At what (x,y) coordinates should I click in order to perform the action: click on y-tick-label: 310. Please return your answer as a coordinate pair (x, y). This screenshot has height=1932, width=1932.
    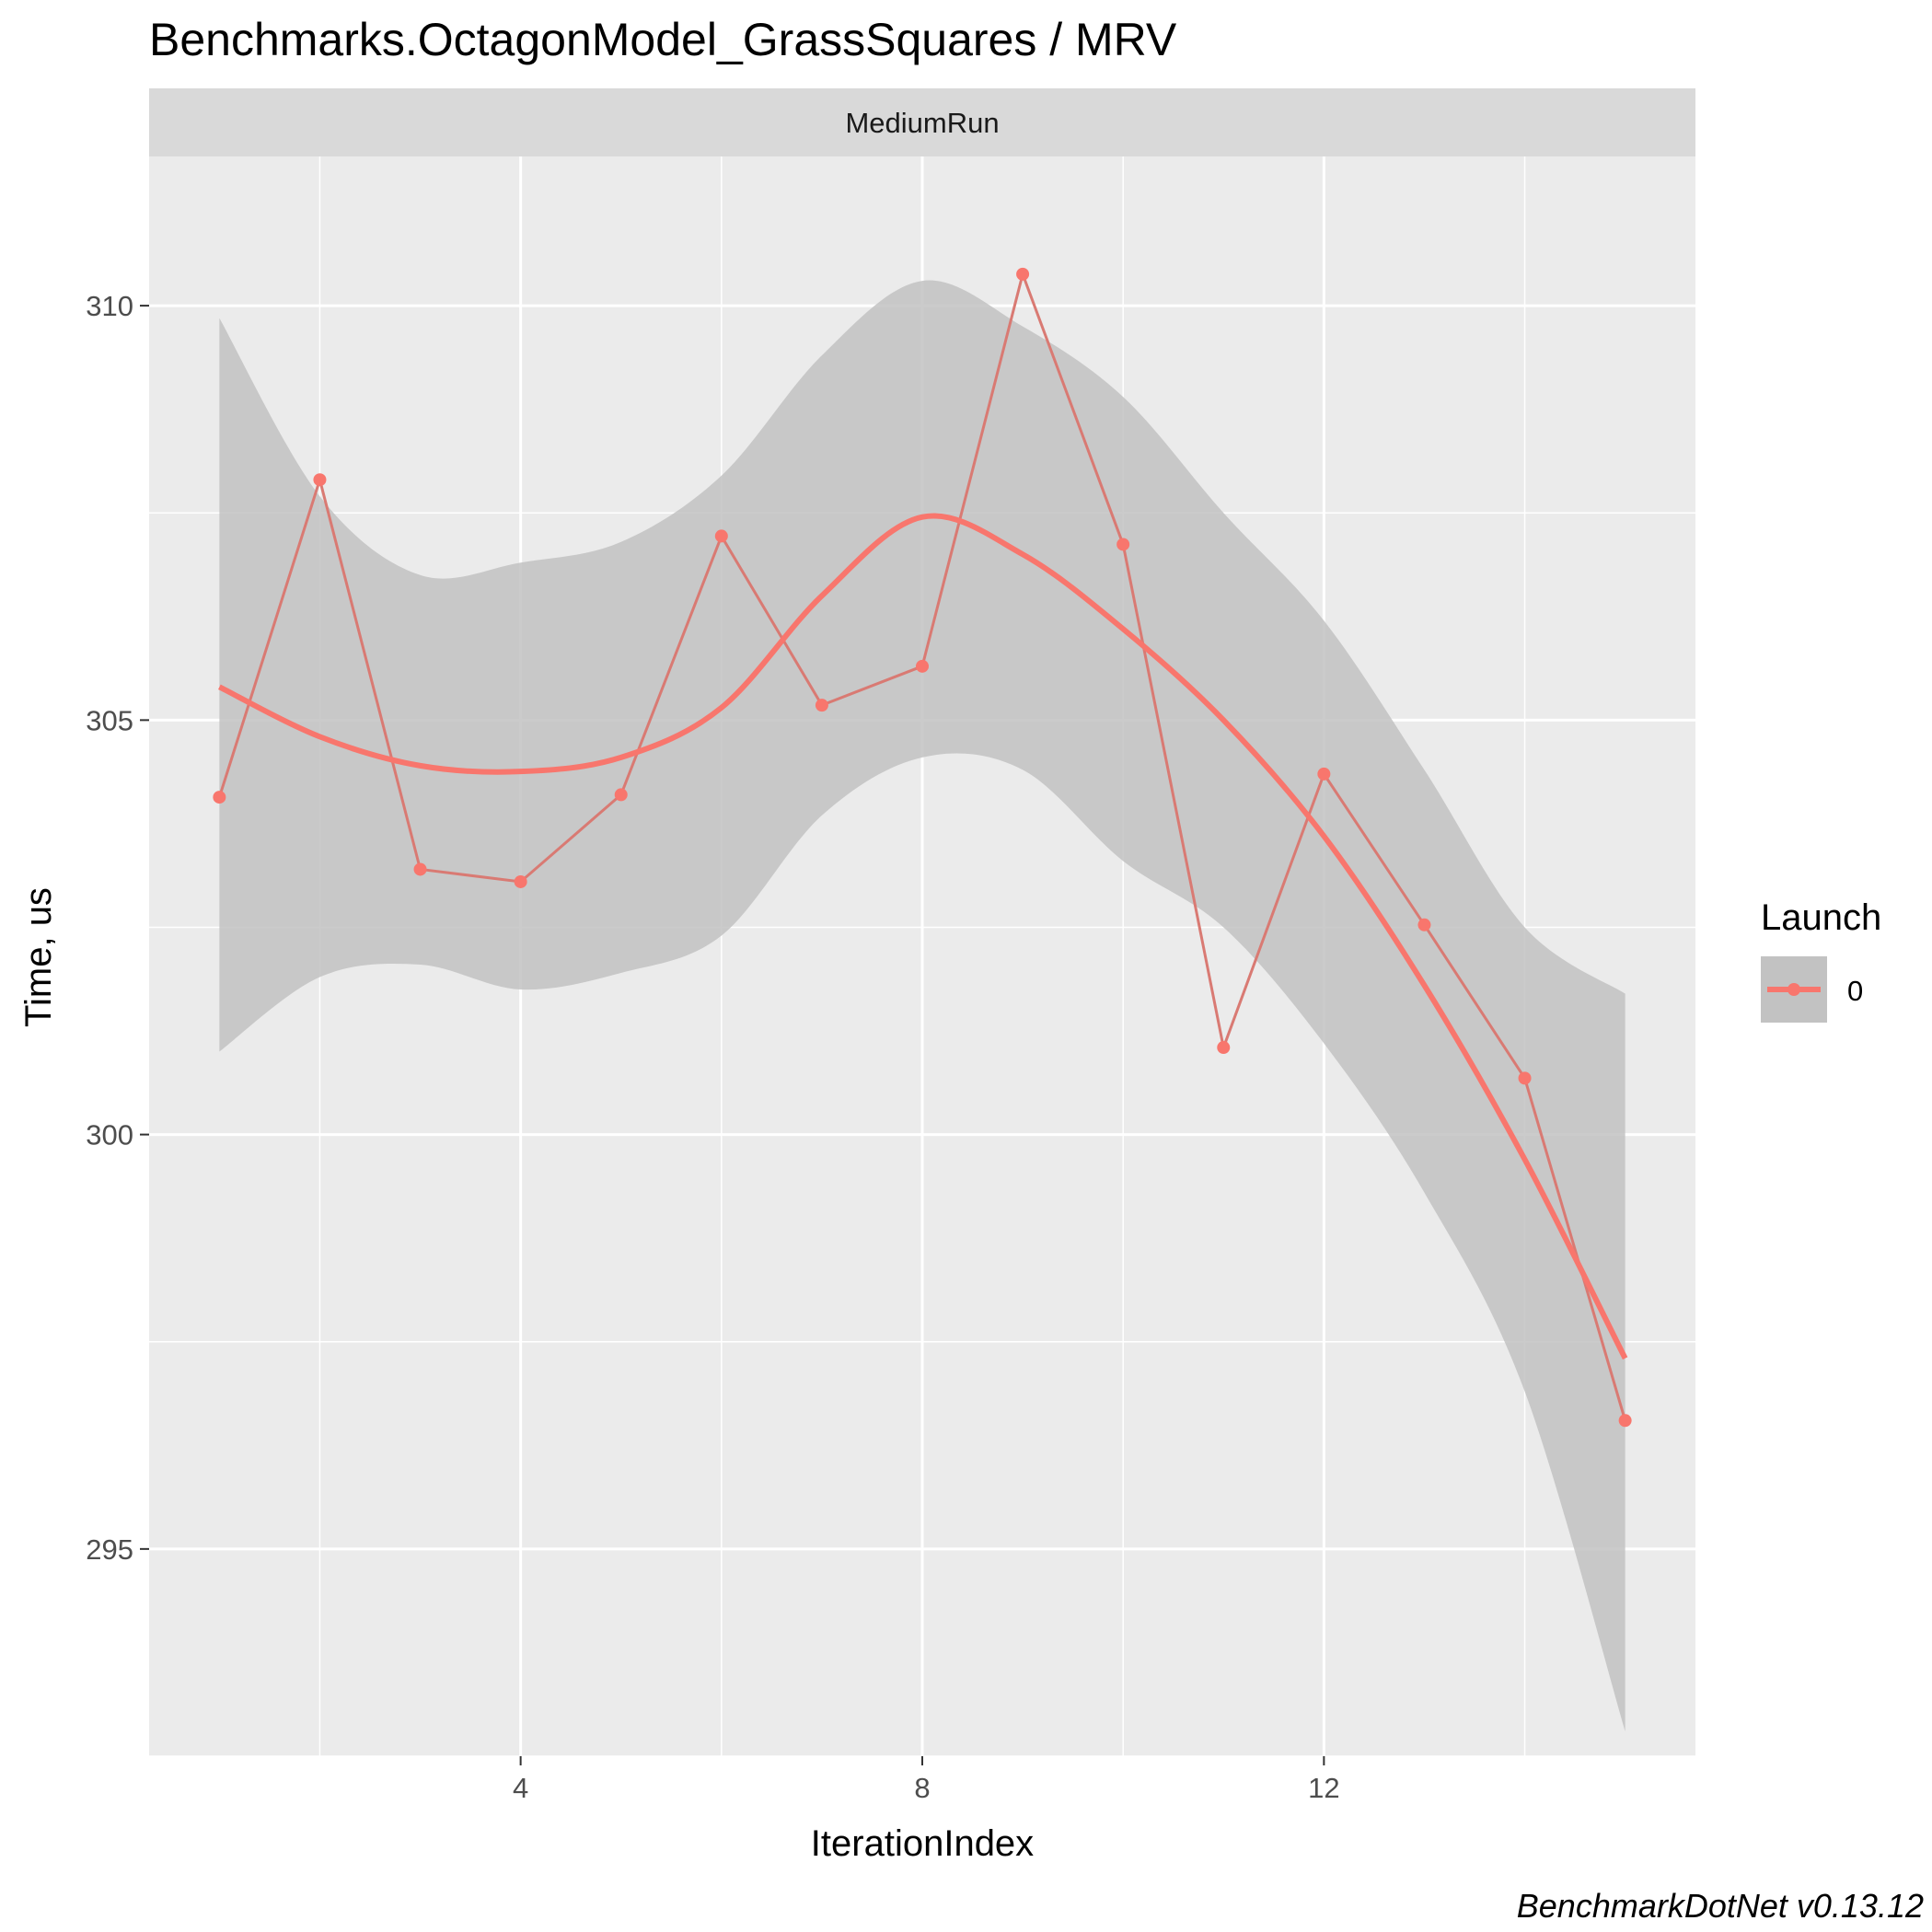
    Looking at the image, I should click on (110, 306).